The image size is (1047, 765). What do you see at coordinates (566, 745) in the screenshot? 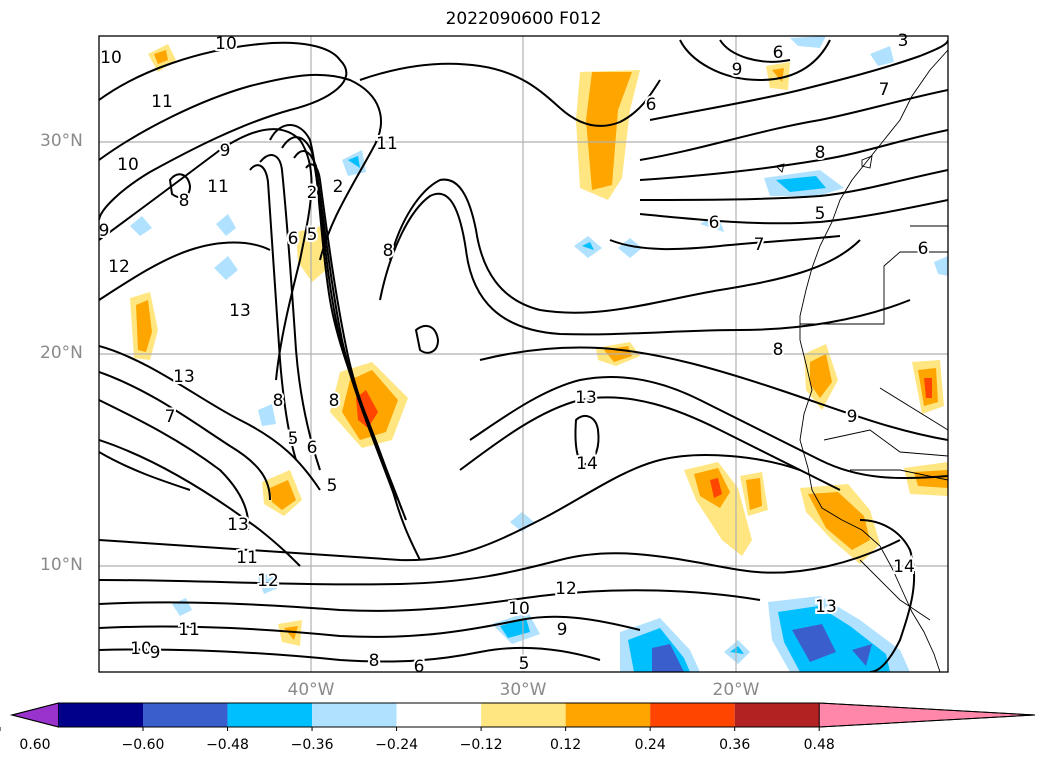
I see `colorbar-tick-label: 0.12` at bounding box center [566, 745].